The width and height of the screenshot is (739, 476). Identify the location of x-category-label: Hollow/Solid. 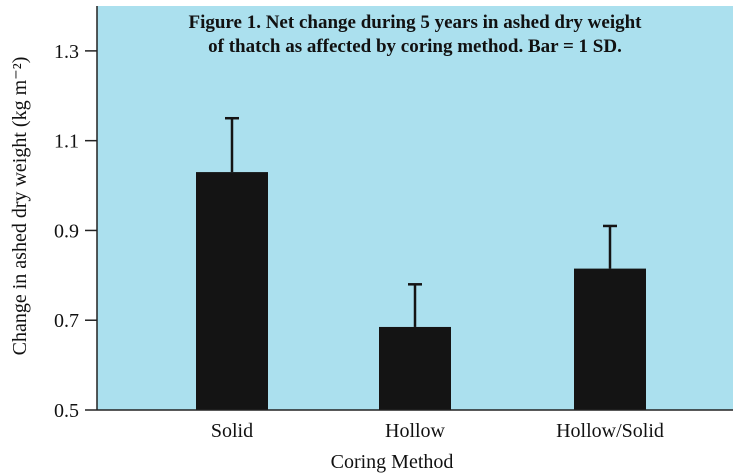
(610, 431).